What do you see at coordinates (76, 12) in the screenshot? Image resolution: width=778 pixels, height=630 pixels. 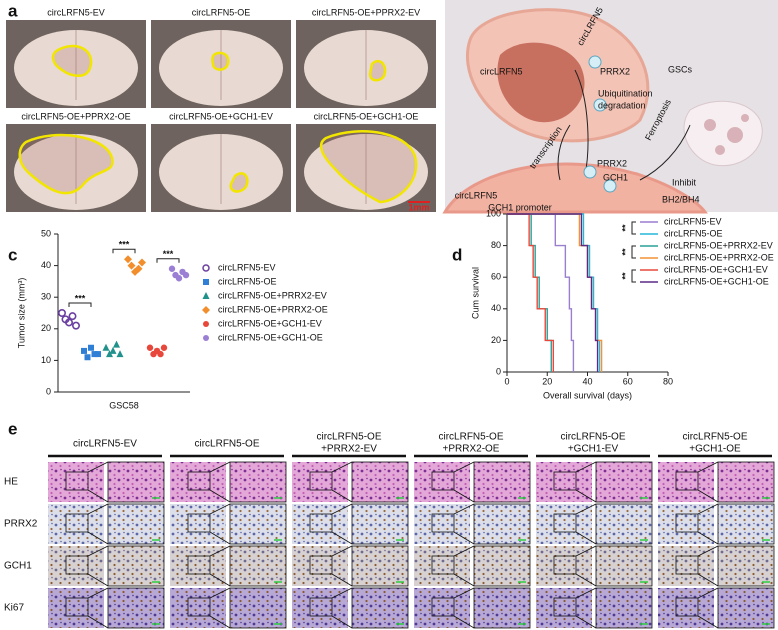 I see `image-caption: circLRFN5-EV` at bounding box center [76, 12].